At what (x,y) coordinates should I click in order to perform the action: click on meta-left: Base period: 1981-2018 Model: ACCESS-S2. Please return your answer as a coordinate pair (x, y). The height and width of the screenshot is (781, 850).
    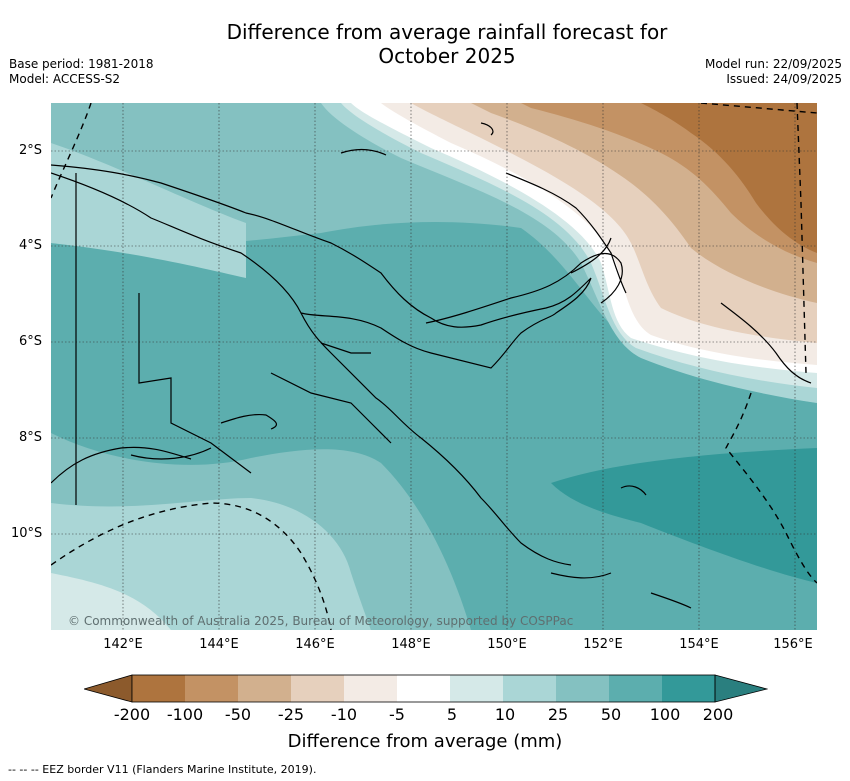
    Looking at the image, I should click on (81, 72).